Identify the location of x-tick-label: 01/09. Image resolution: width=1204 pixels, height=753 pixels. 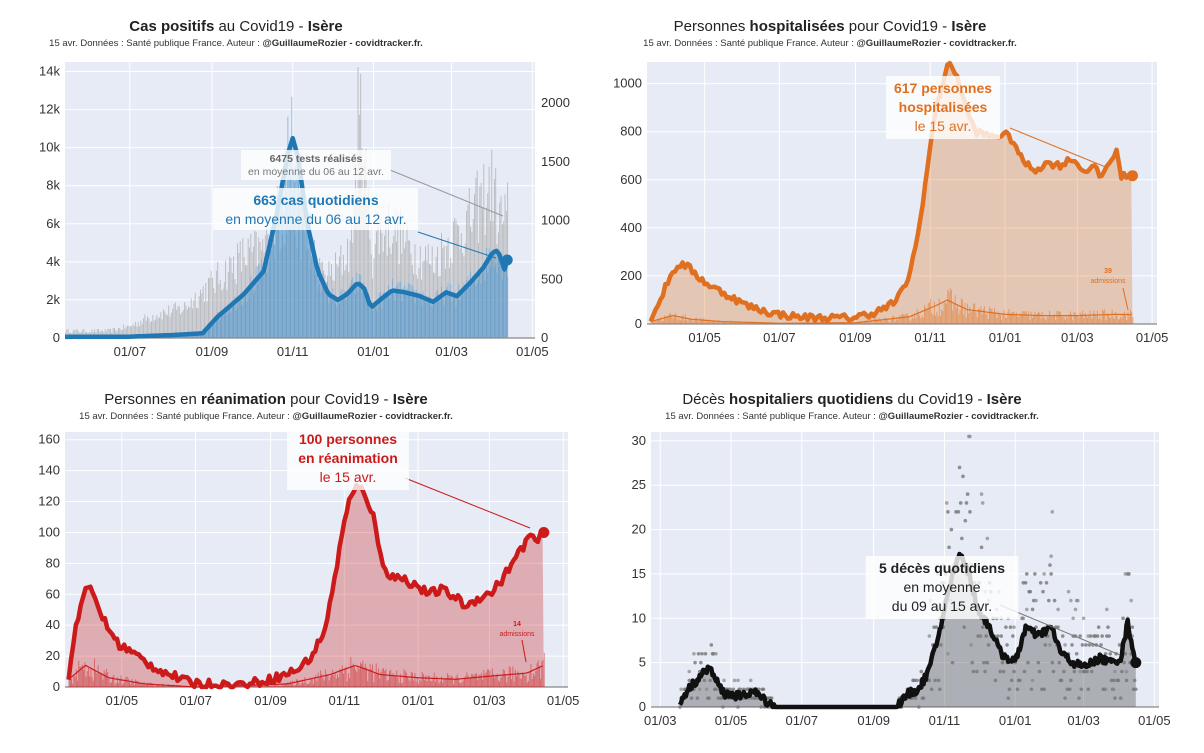
(873, 720).